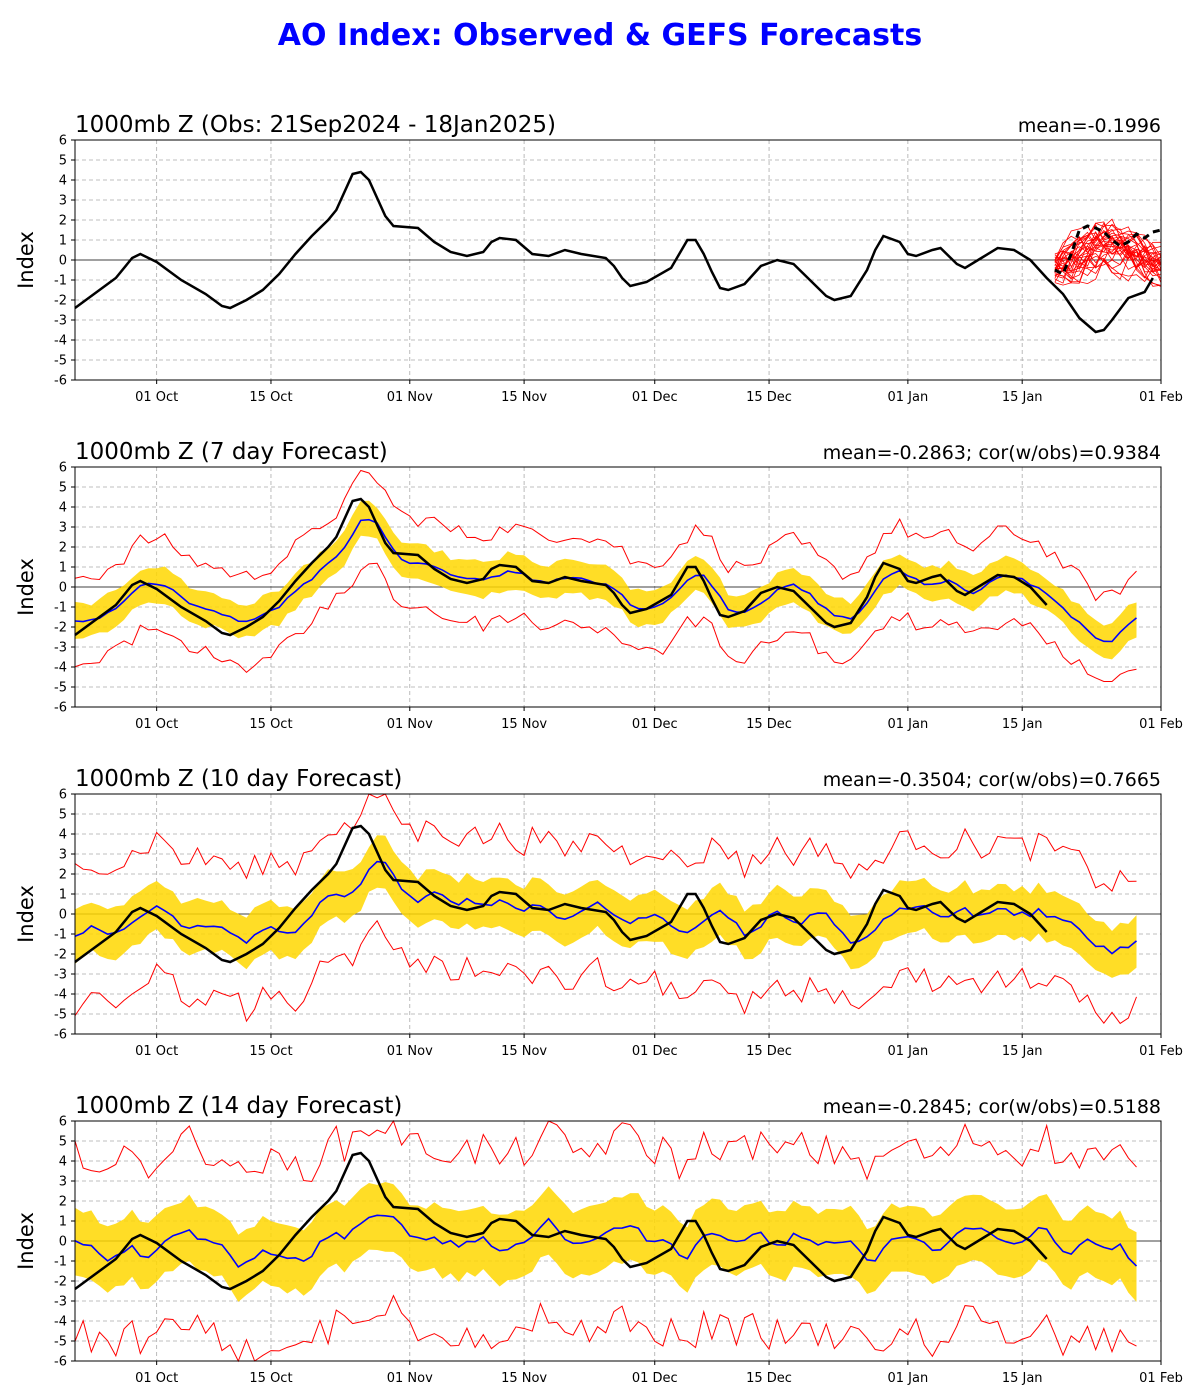 This screenshot has height=1400, width=1200. I want to click on panel-title: 1000mb Z (14 day Forecast), so click(238, 1106).